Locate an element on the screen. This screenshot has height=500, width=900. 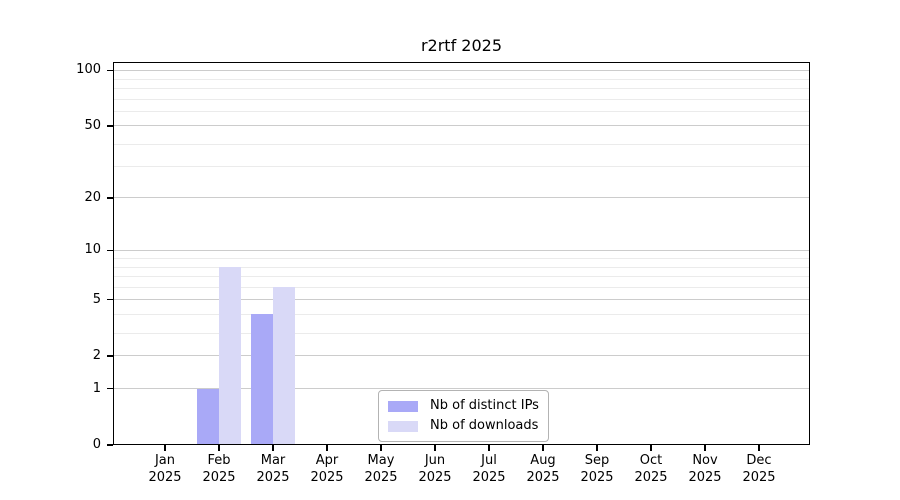
x-tick-month: Sep is located at coordinates (597, 460).